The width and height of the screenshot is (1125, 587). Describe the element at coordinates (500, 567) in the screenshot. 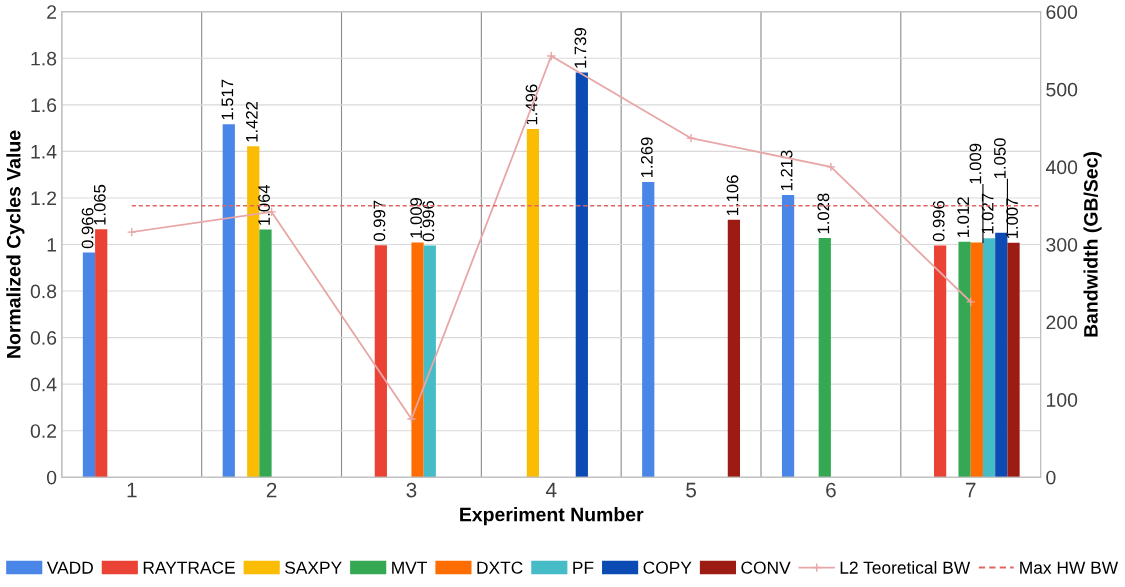

I see `legend-label: DXTC` at that location.